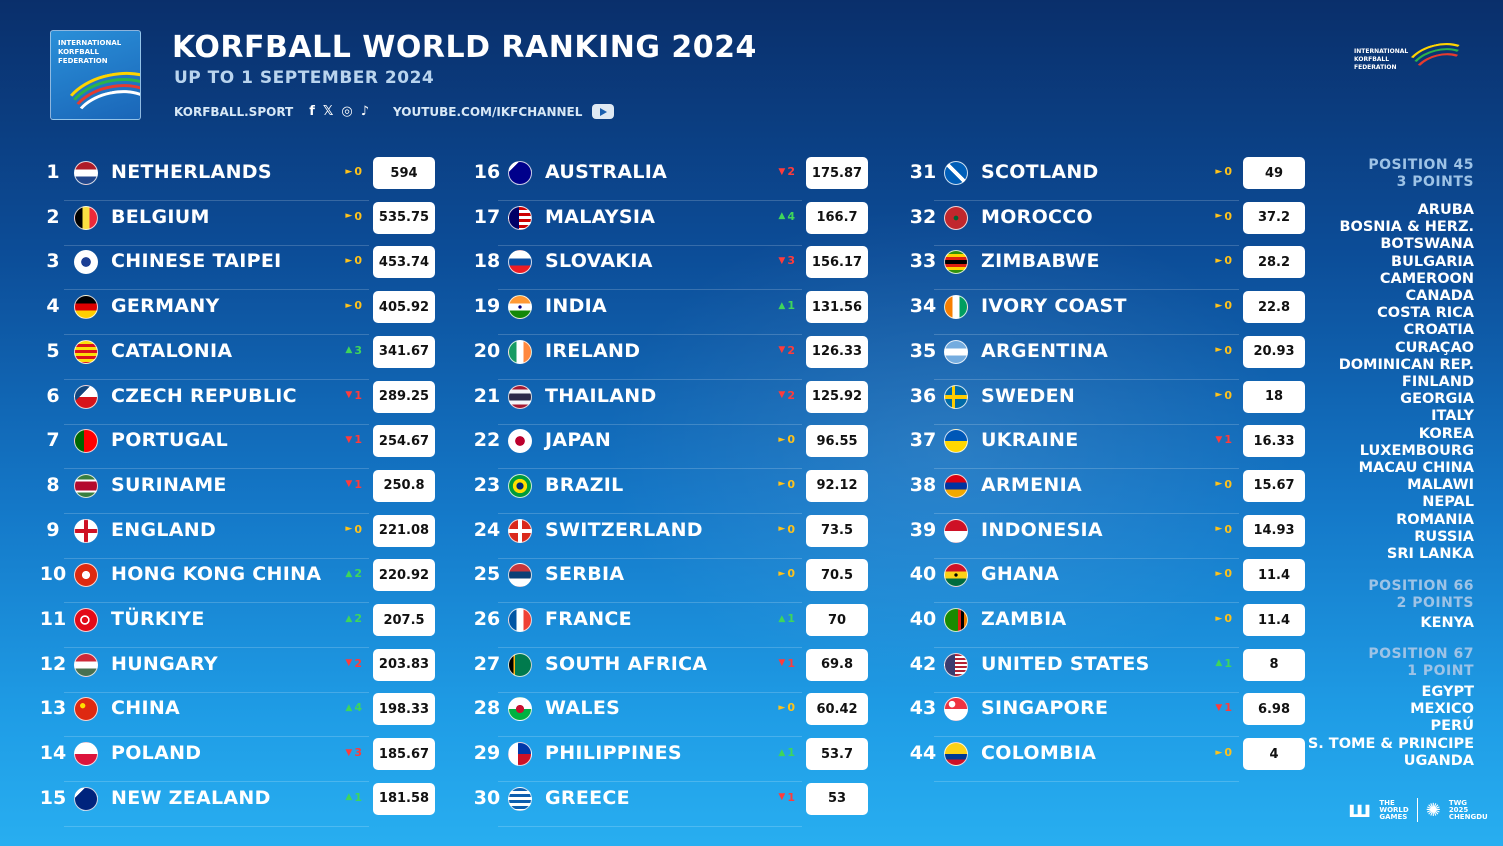  Describe the element at coordinates (578, 440) in the screenshot. I see `country-name: JAPAN` at that location.